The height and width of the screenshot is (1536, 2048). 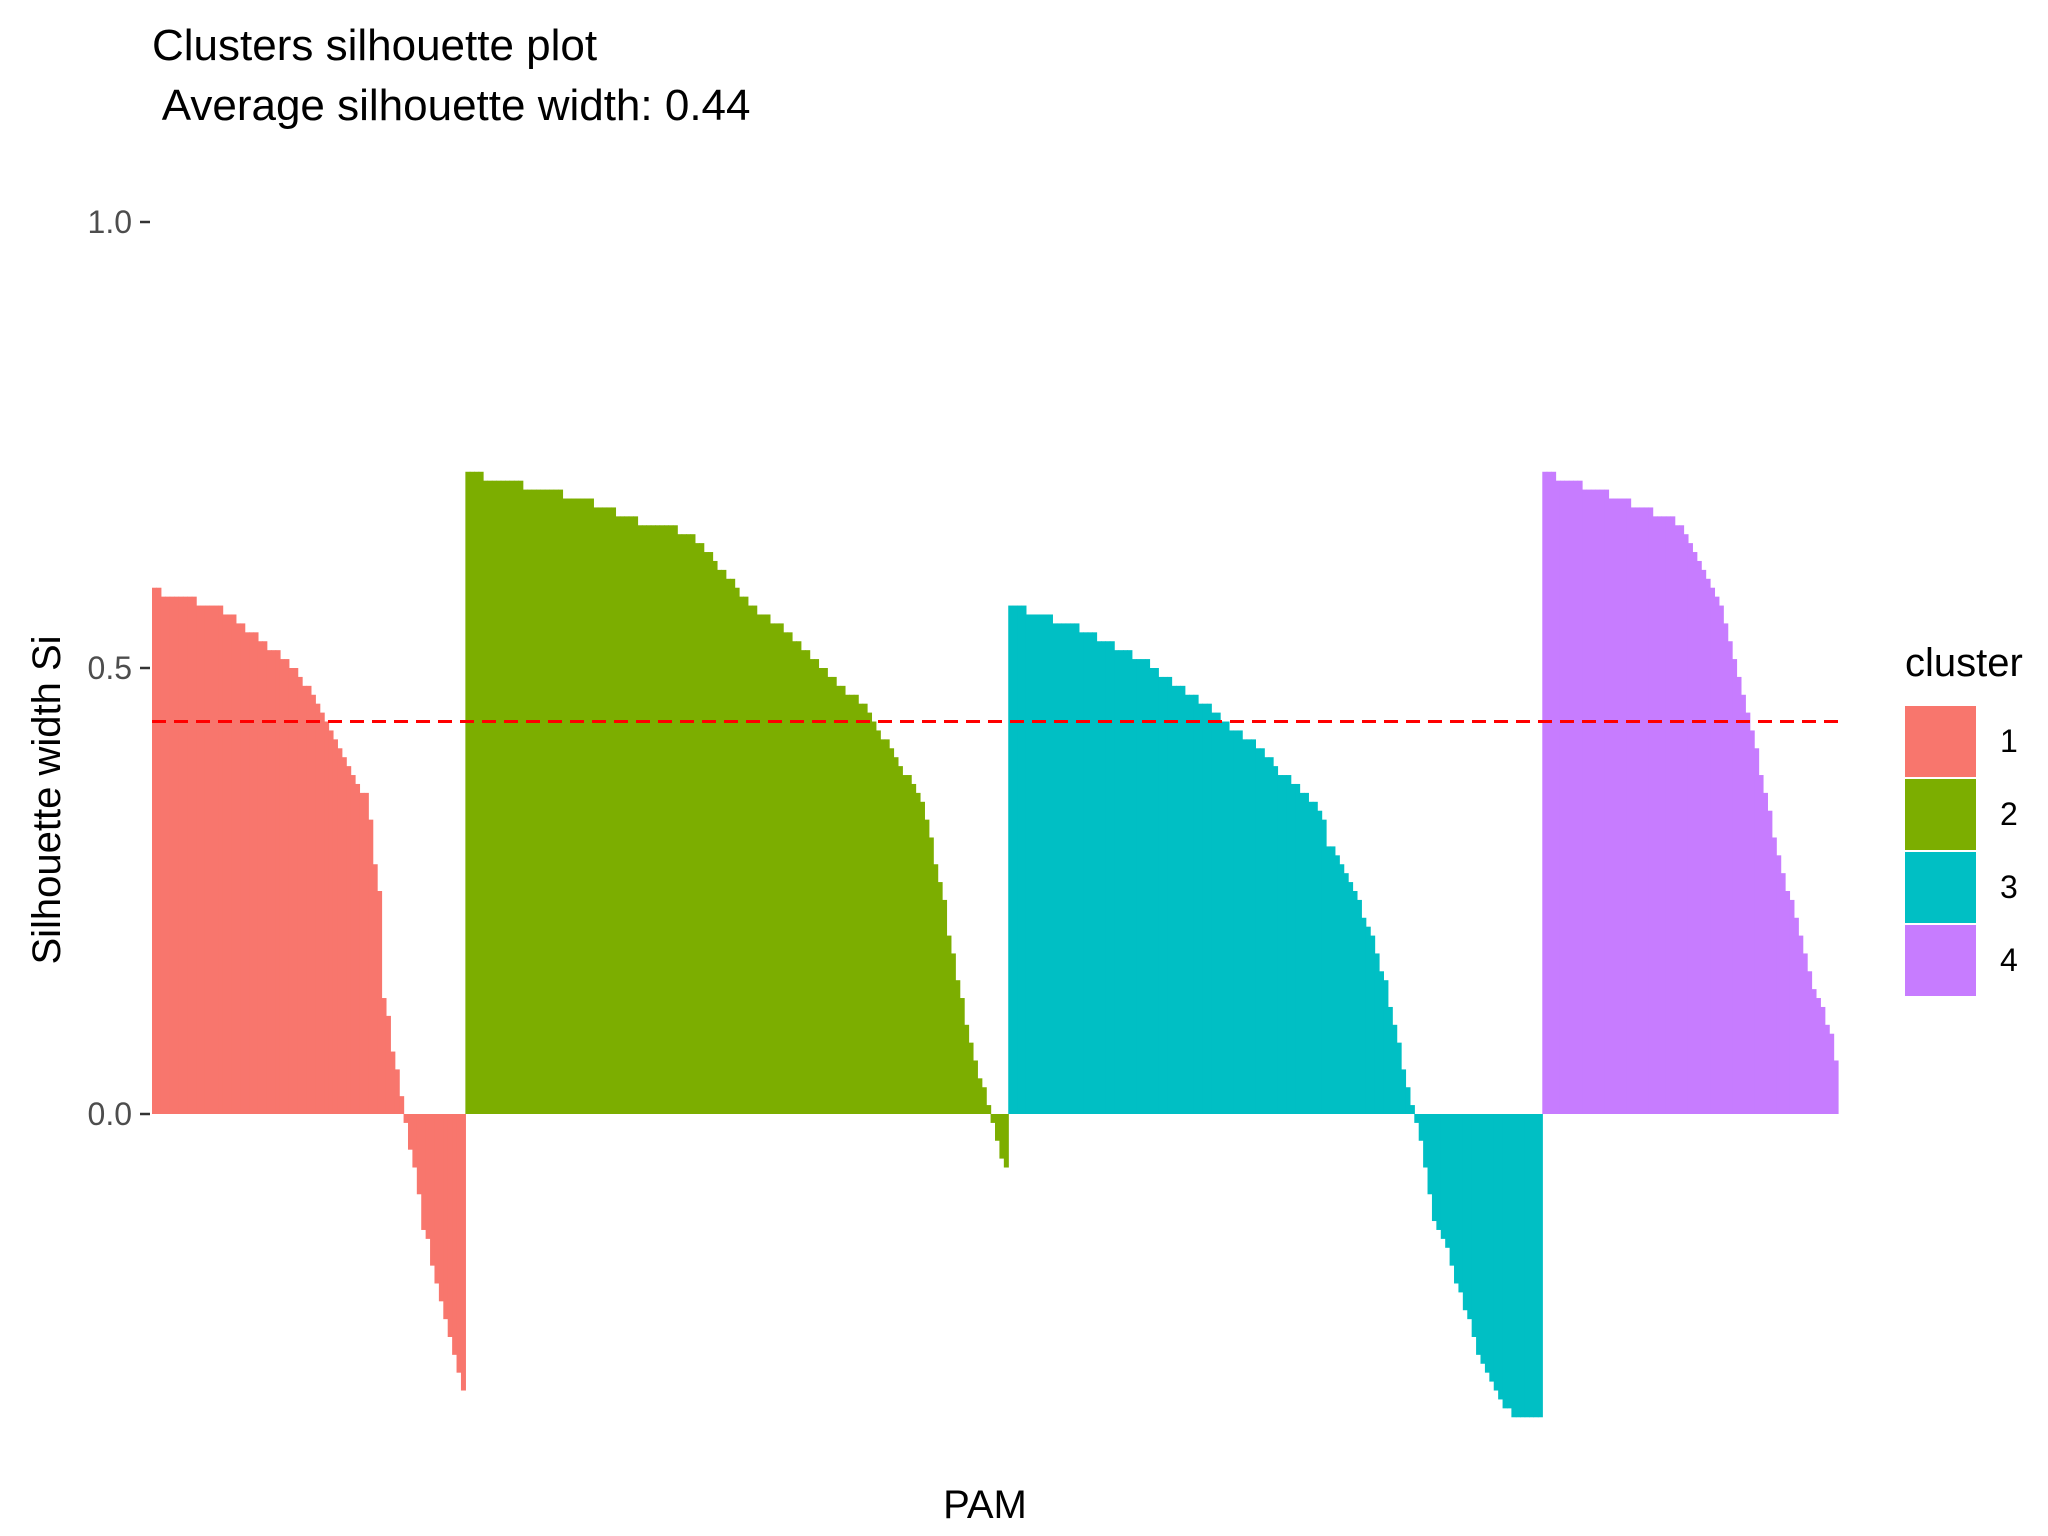 What do you see at coordinates (1964, 663) in the screenshot?
I see `legend-title: cluster` at bounding box center [1964, 663].